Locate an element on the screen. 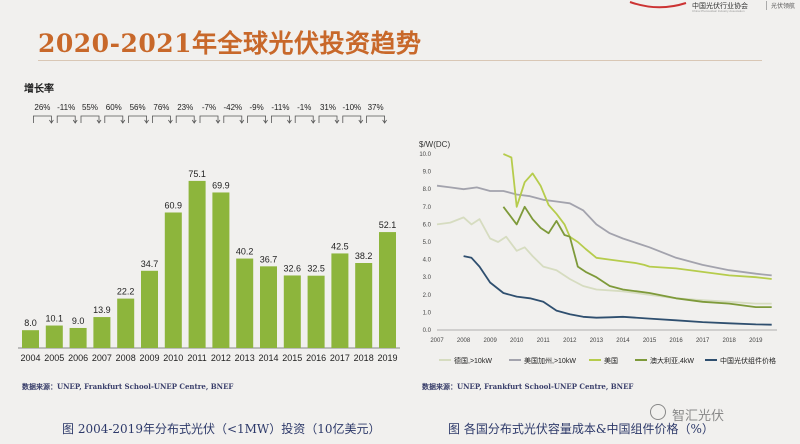  wechat-icon is located at coordinates (658, 412).